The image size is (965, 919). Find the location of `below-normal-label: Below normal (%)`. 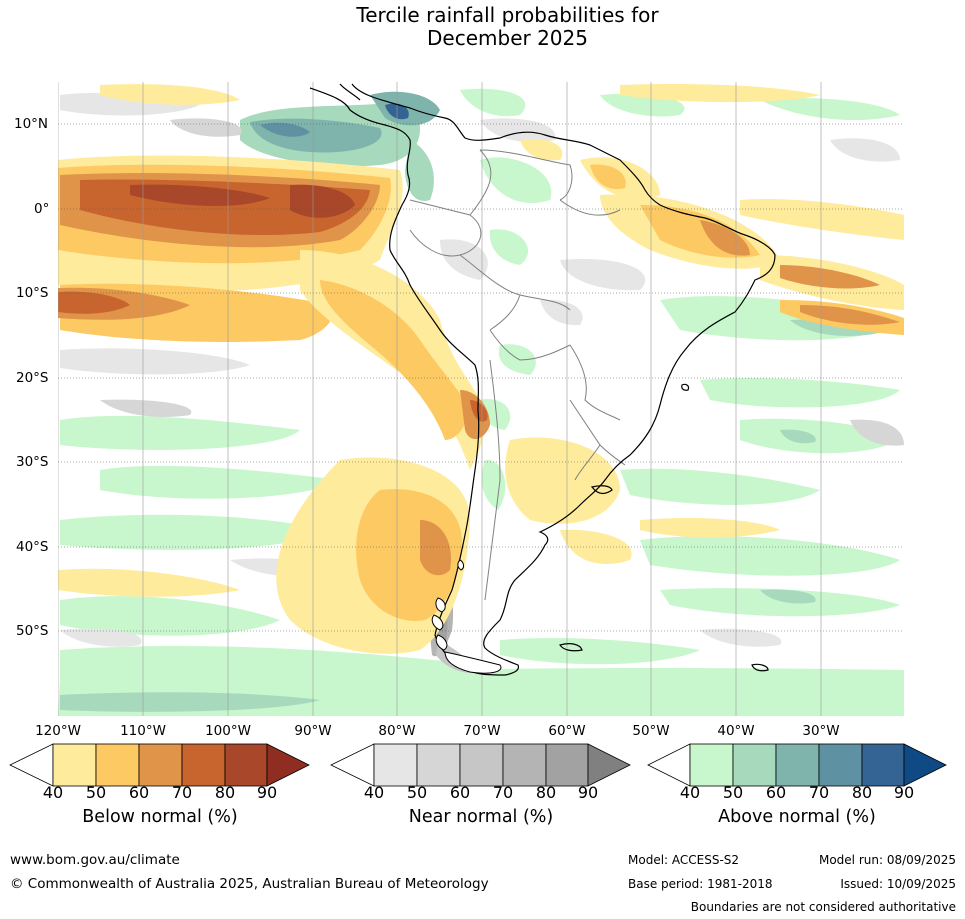

below-normal-label: Below normal (%) is located at coordinates (160, 817).